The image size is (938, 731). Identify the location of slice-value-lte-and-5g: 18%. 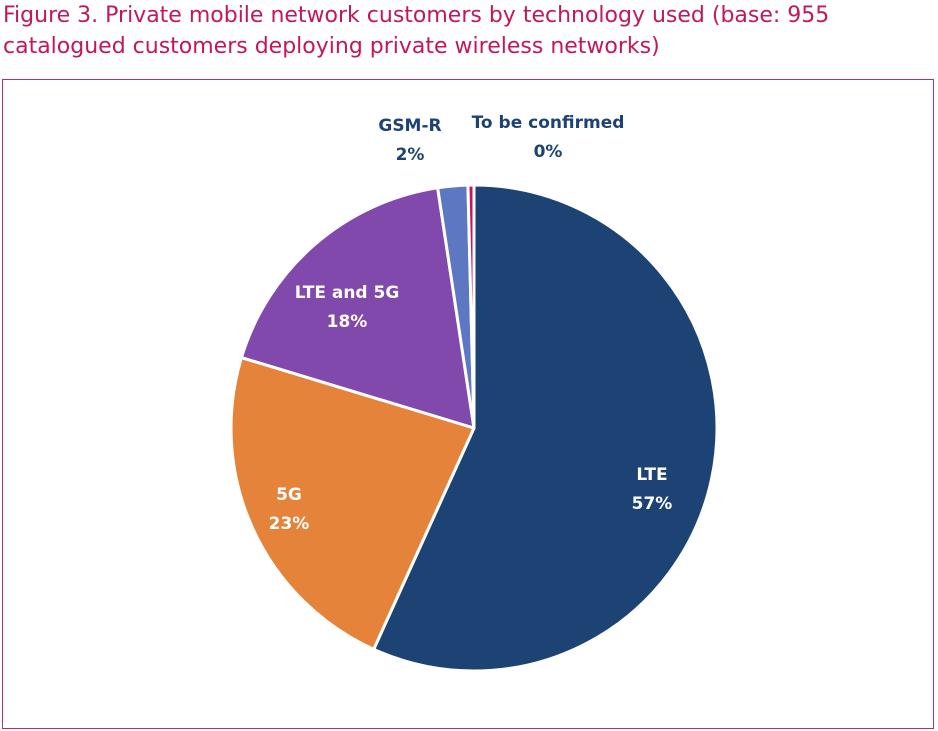
(347, 322).